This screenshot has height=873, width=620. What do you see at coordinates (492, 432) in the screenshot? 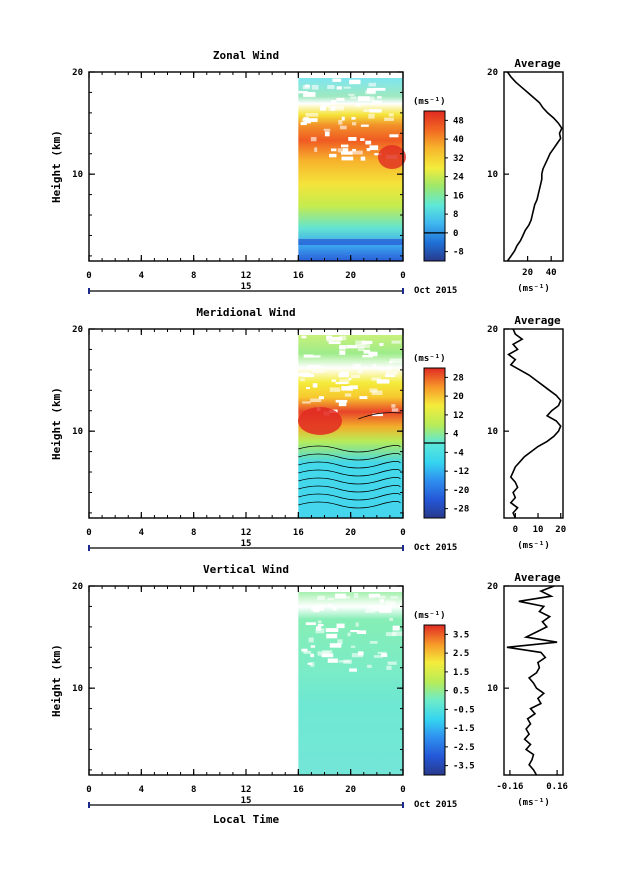
I see `profile-y-tick-label: 10` at bounding box center [492, 432].